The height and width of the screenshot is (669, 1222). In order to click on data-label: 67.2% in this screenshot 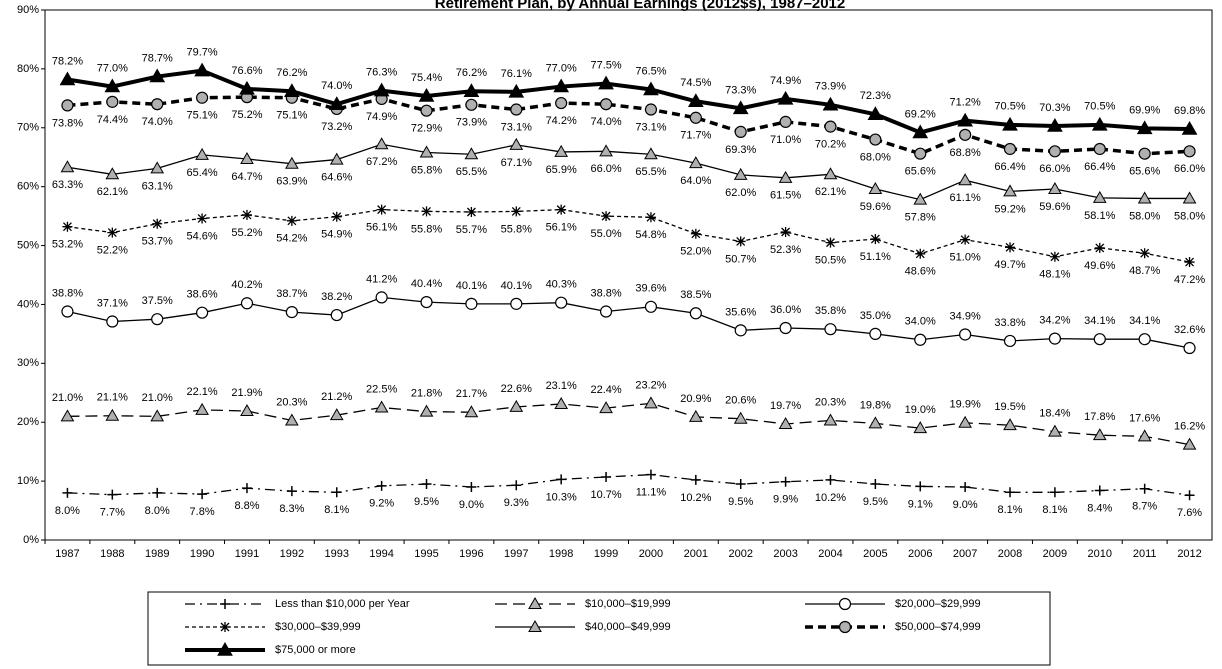, I will do `click(381, 162)`.